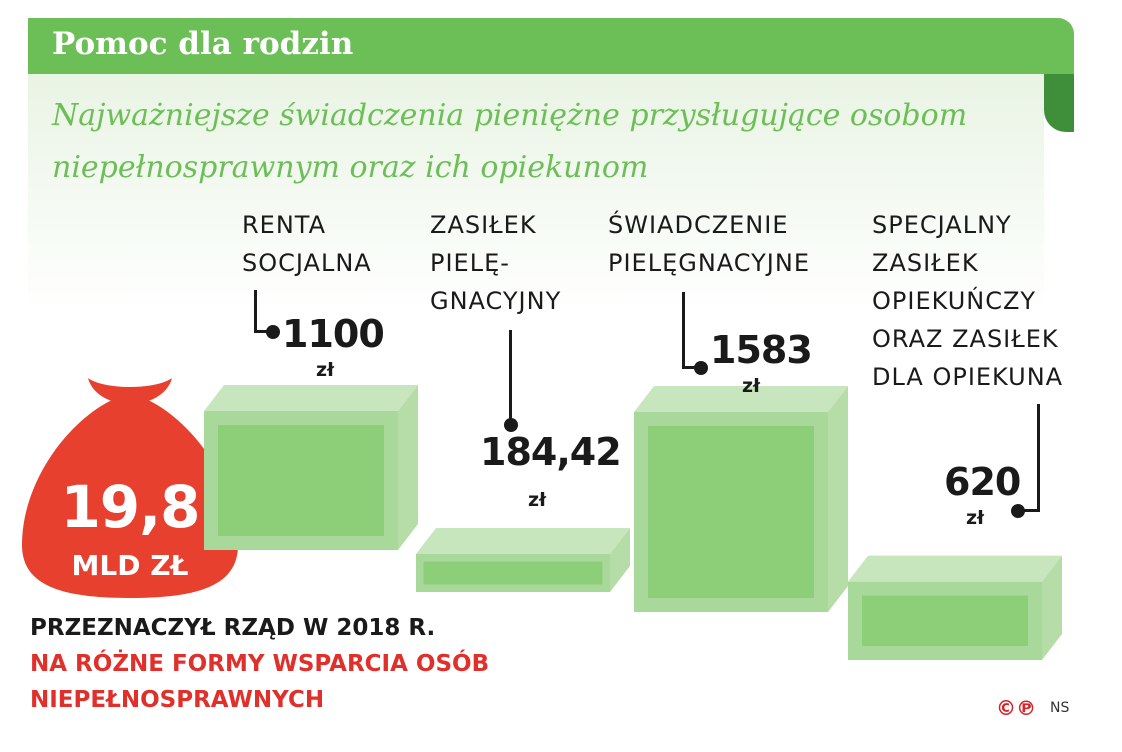 The image size is (1122, 752). What do you see at coordinates (264, 331) in the screenshot?
I see `callout-line-1b` at bounding box center [264, 331].